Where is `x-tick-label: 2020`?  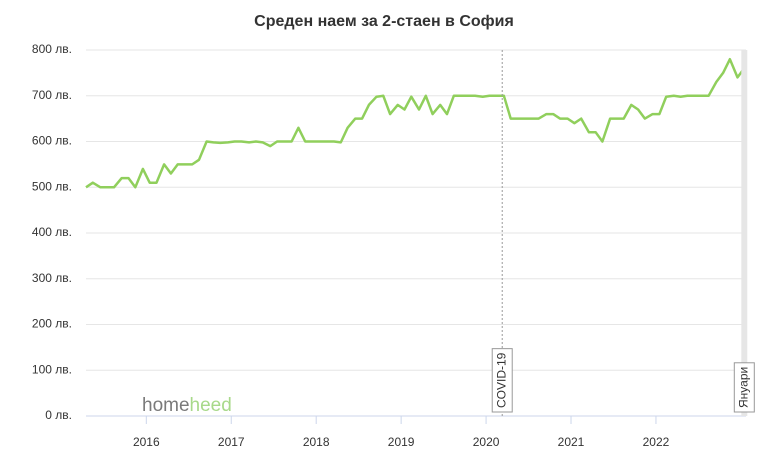
x-tick-label: 2020 is located at coordinates (486, 442).